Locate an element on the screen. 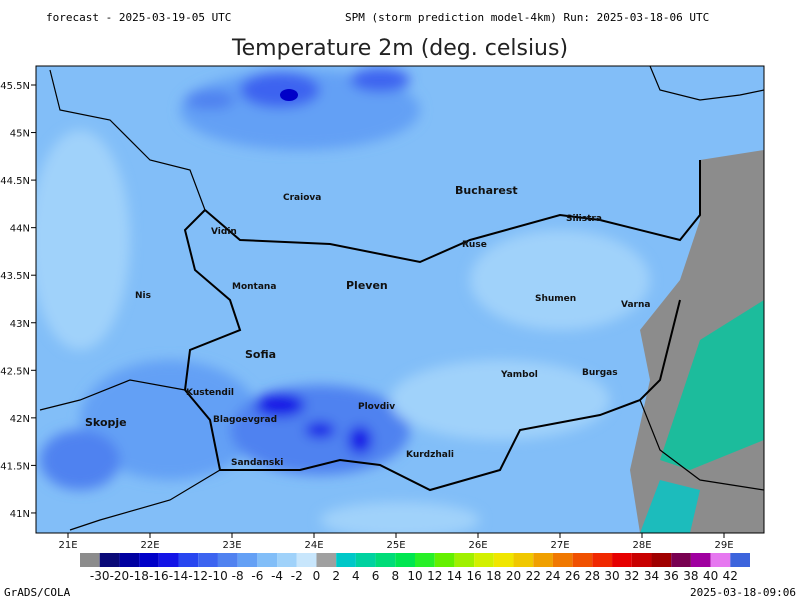 The width and height of the screenshot is (800, 600). colorbar-label: 40 is located at coordinates (710, 576).